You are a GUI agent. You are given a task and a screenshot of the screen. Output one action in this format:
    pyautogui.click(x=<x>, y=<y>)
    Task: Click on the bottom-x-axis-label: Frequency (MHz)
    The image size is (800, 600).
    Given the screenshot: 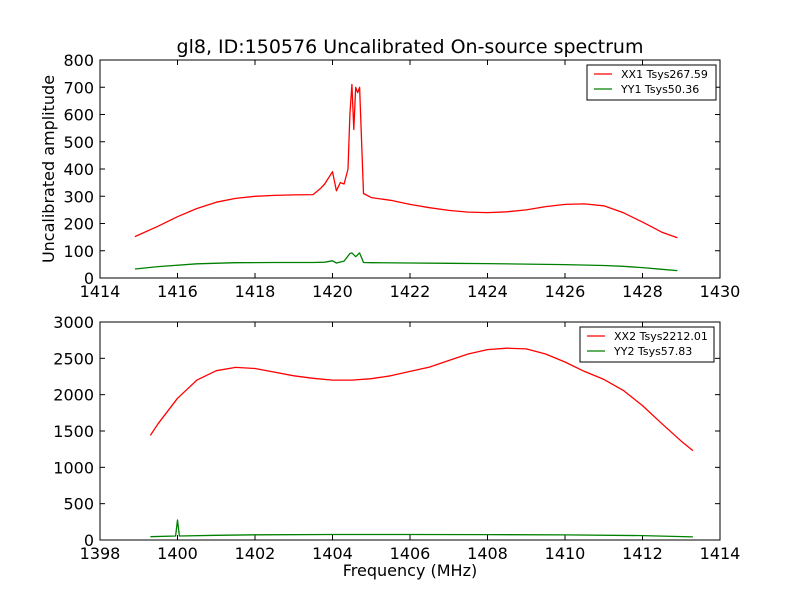 What is the action you would take?
    pyautogui.click(x=410, y=570)
    